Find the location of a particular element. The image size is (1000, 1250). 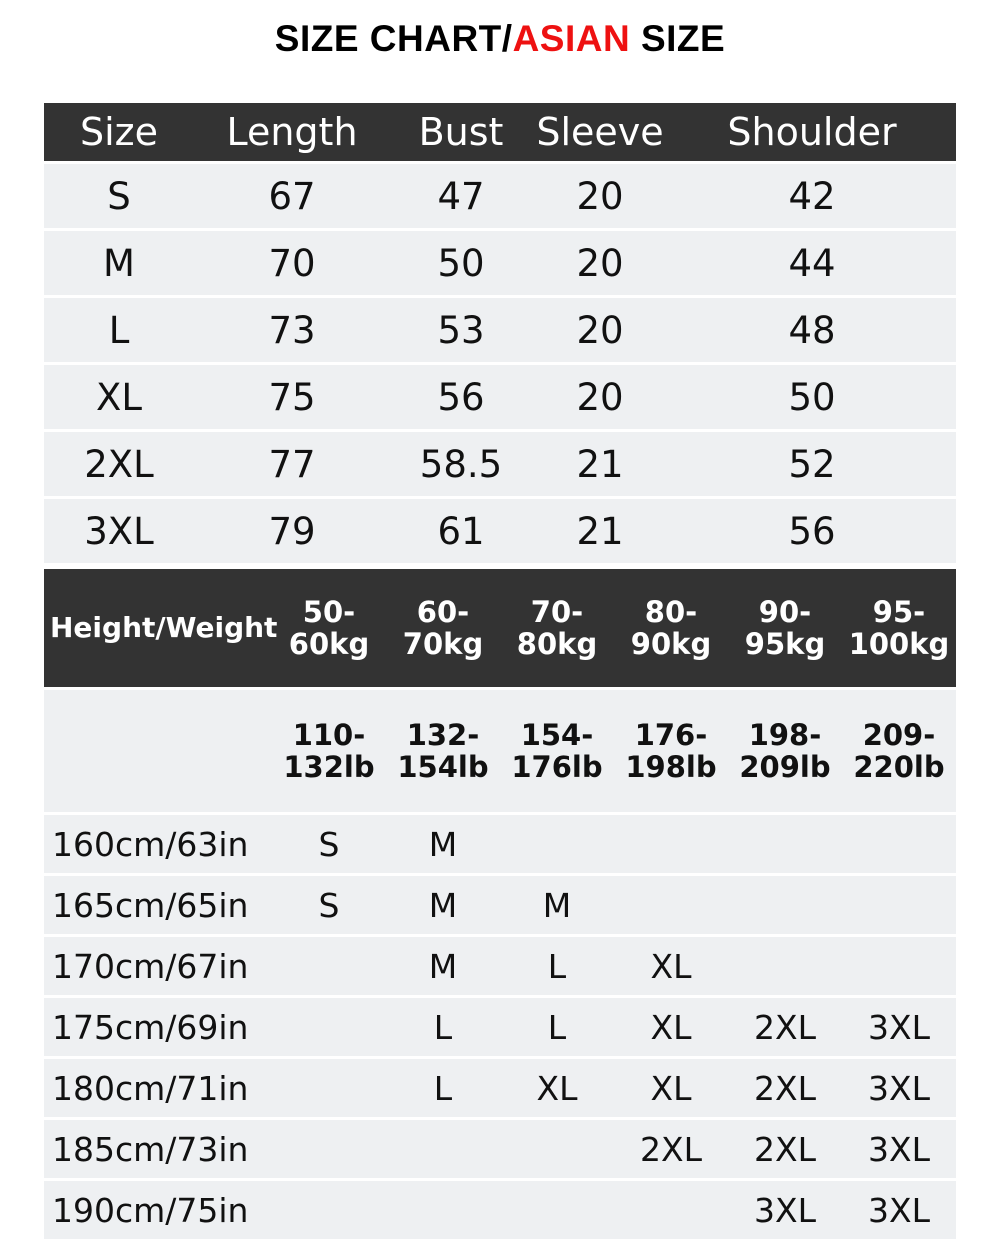

cell-size: L is located at coordinates (119, 330).